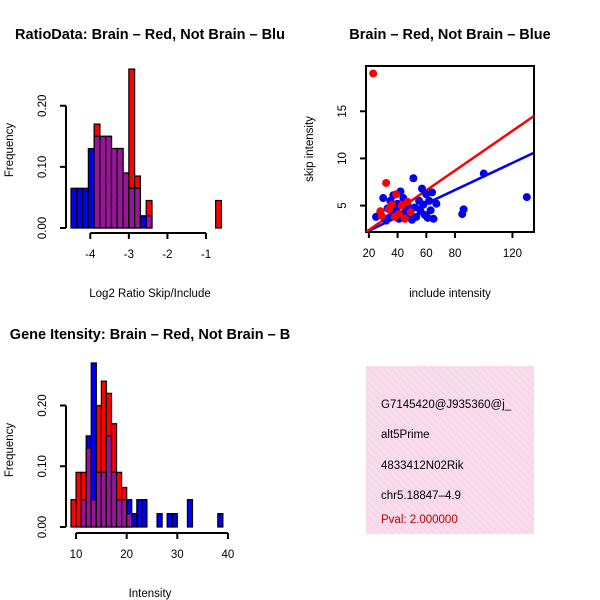  I want to click on intensity-x-tick-label: 30, so click(177, 555).